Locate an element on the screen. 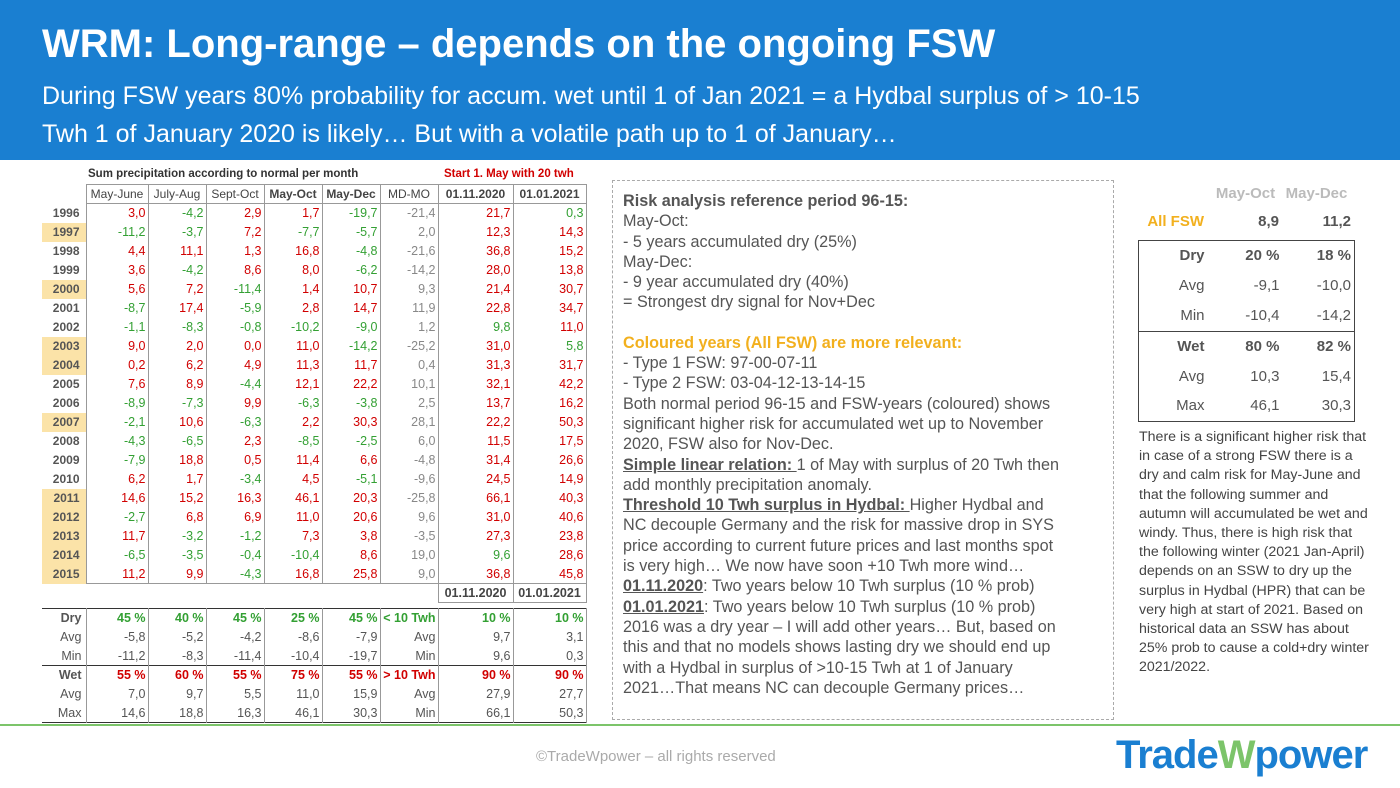 This screenshot has width=1400, height=788. data-cell: 20,3 is located at coordinates (351, 498).